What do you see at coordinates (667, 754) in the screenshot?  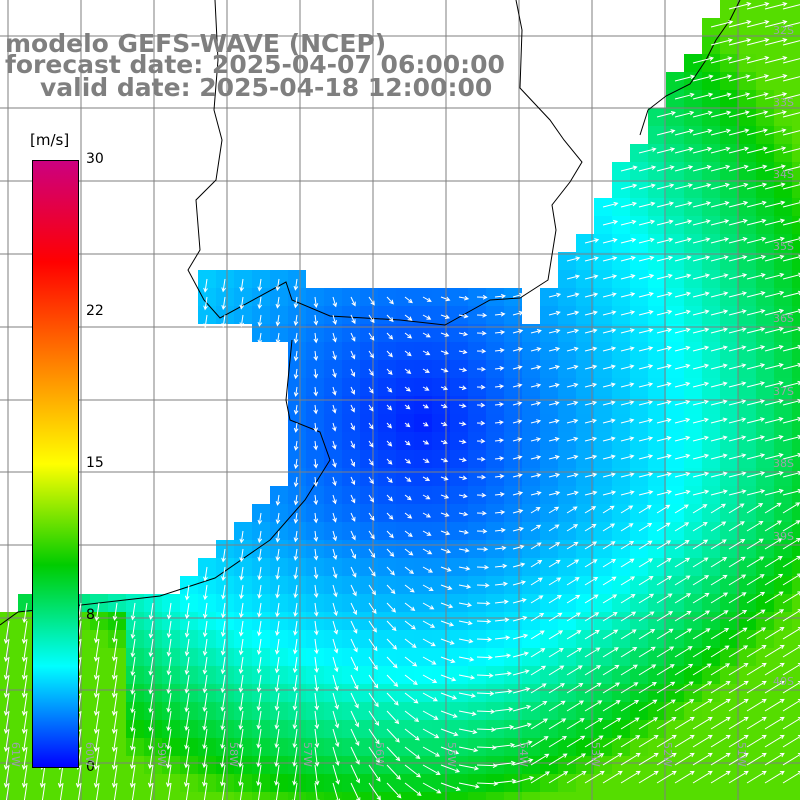 I see `lon-label-52w: 52W` at bounding box center [667, 754].